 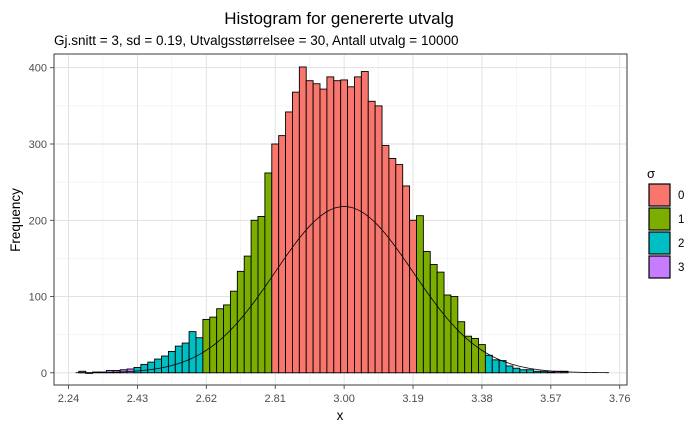 What do you see at coordinates (412, 399) in the screenshot?
I see `x-tick-label: 3.19` at bounding box center [412, 399].